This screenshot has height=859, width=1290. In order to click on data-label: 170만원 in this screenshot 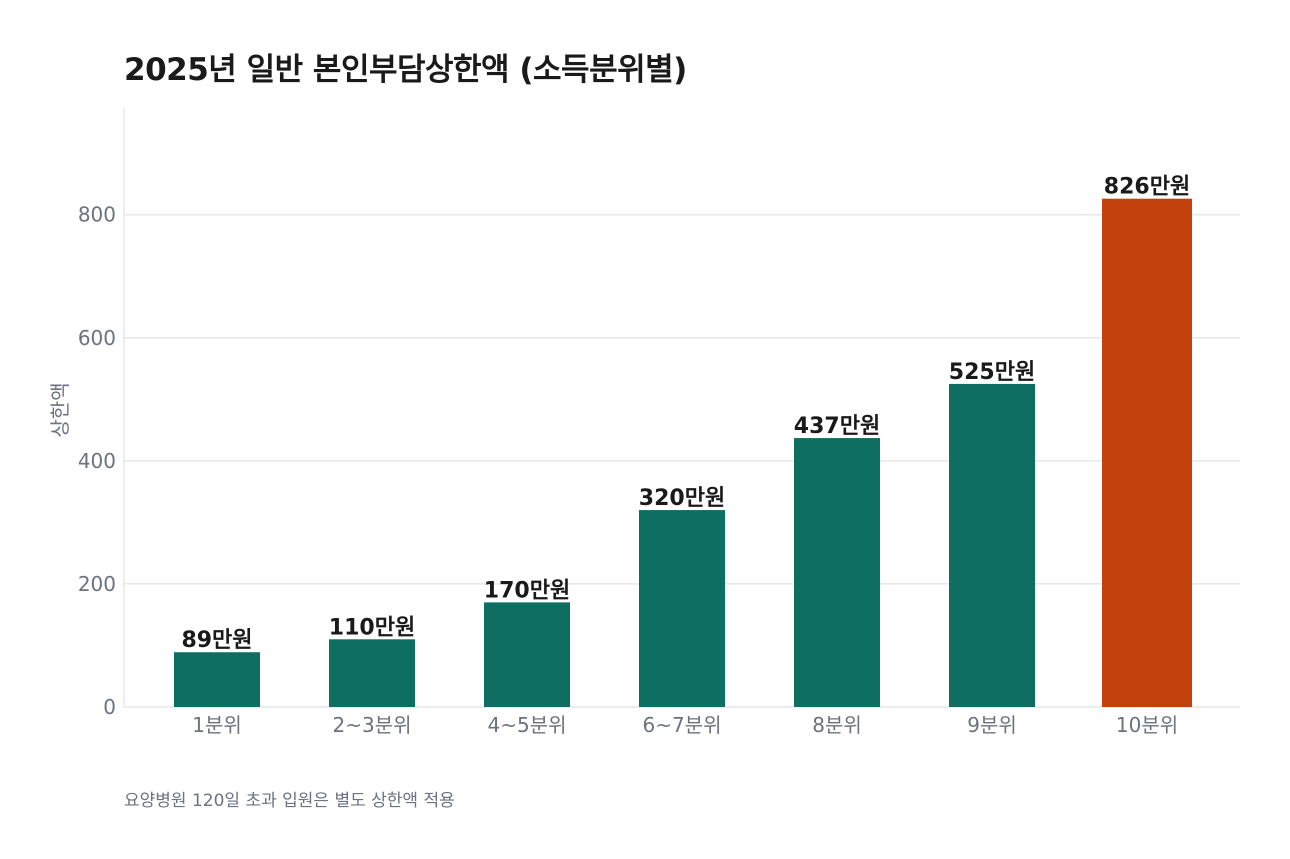, I will do `click(527, 590)`.